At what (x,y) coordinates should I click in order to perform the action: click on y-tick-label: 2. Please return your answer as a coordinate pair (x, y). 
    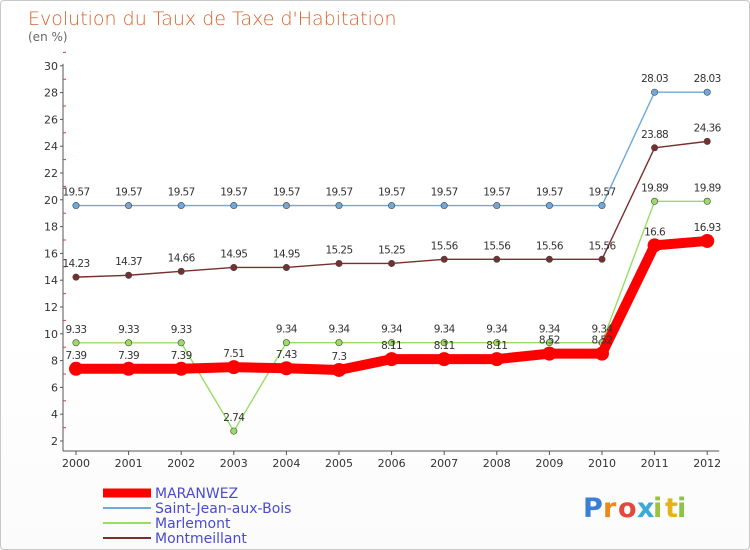
    Looking at the image, I should click on (54, 441).